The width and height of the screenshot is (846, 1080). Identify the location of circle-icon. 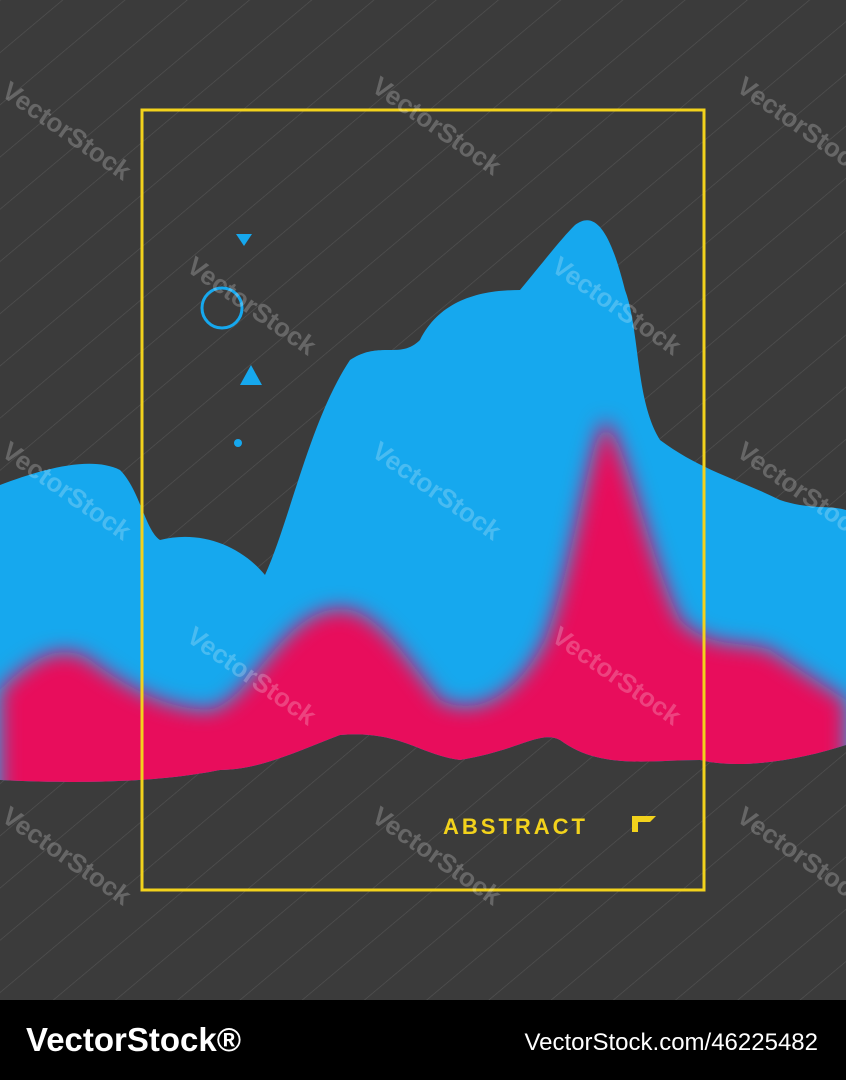
(222, 308).